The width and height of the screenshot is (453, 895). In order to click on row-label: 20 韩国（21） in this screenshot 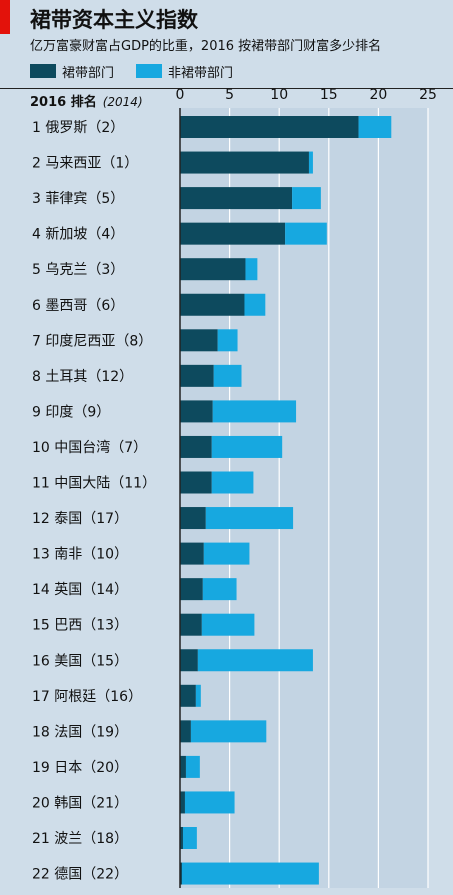, I will do `click(80, 803)`.